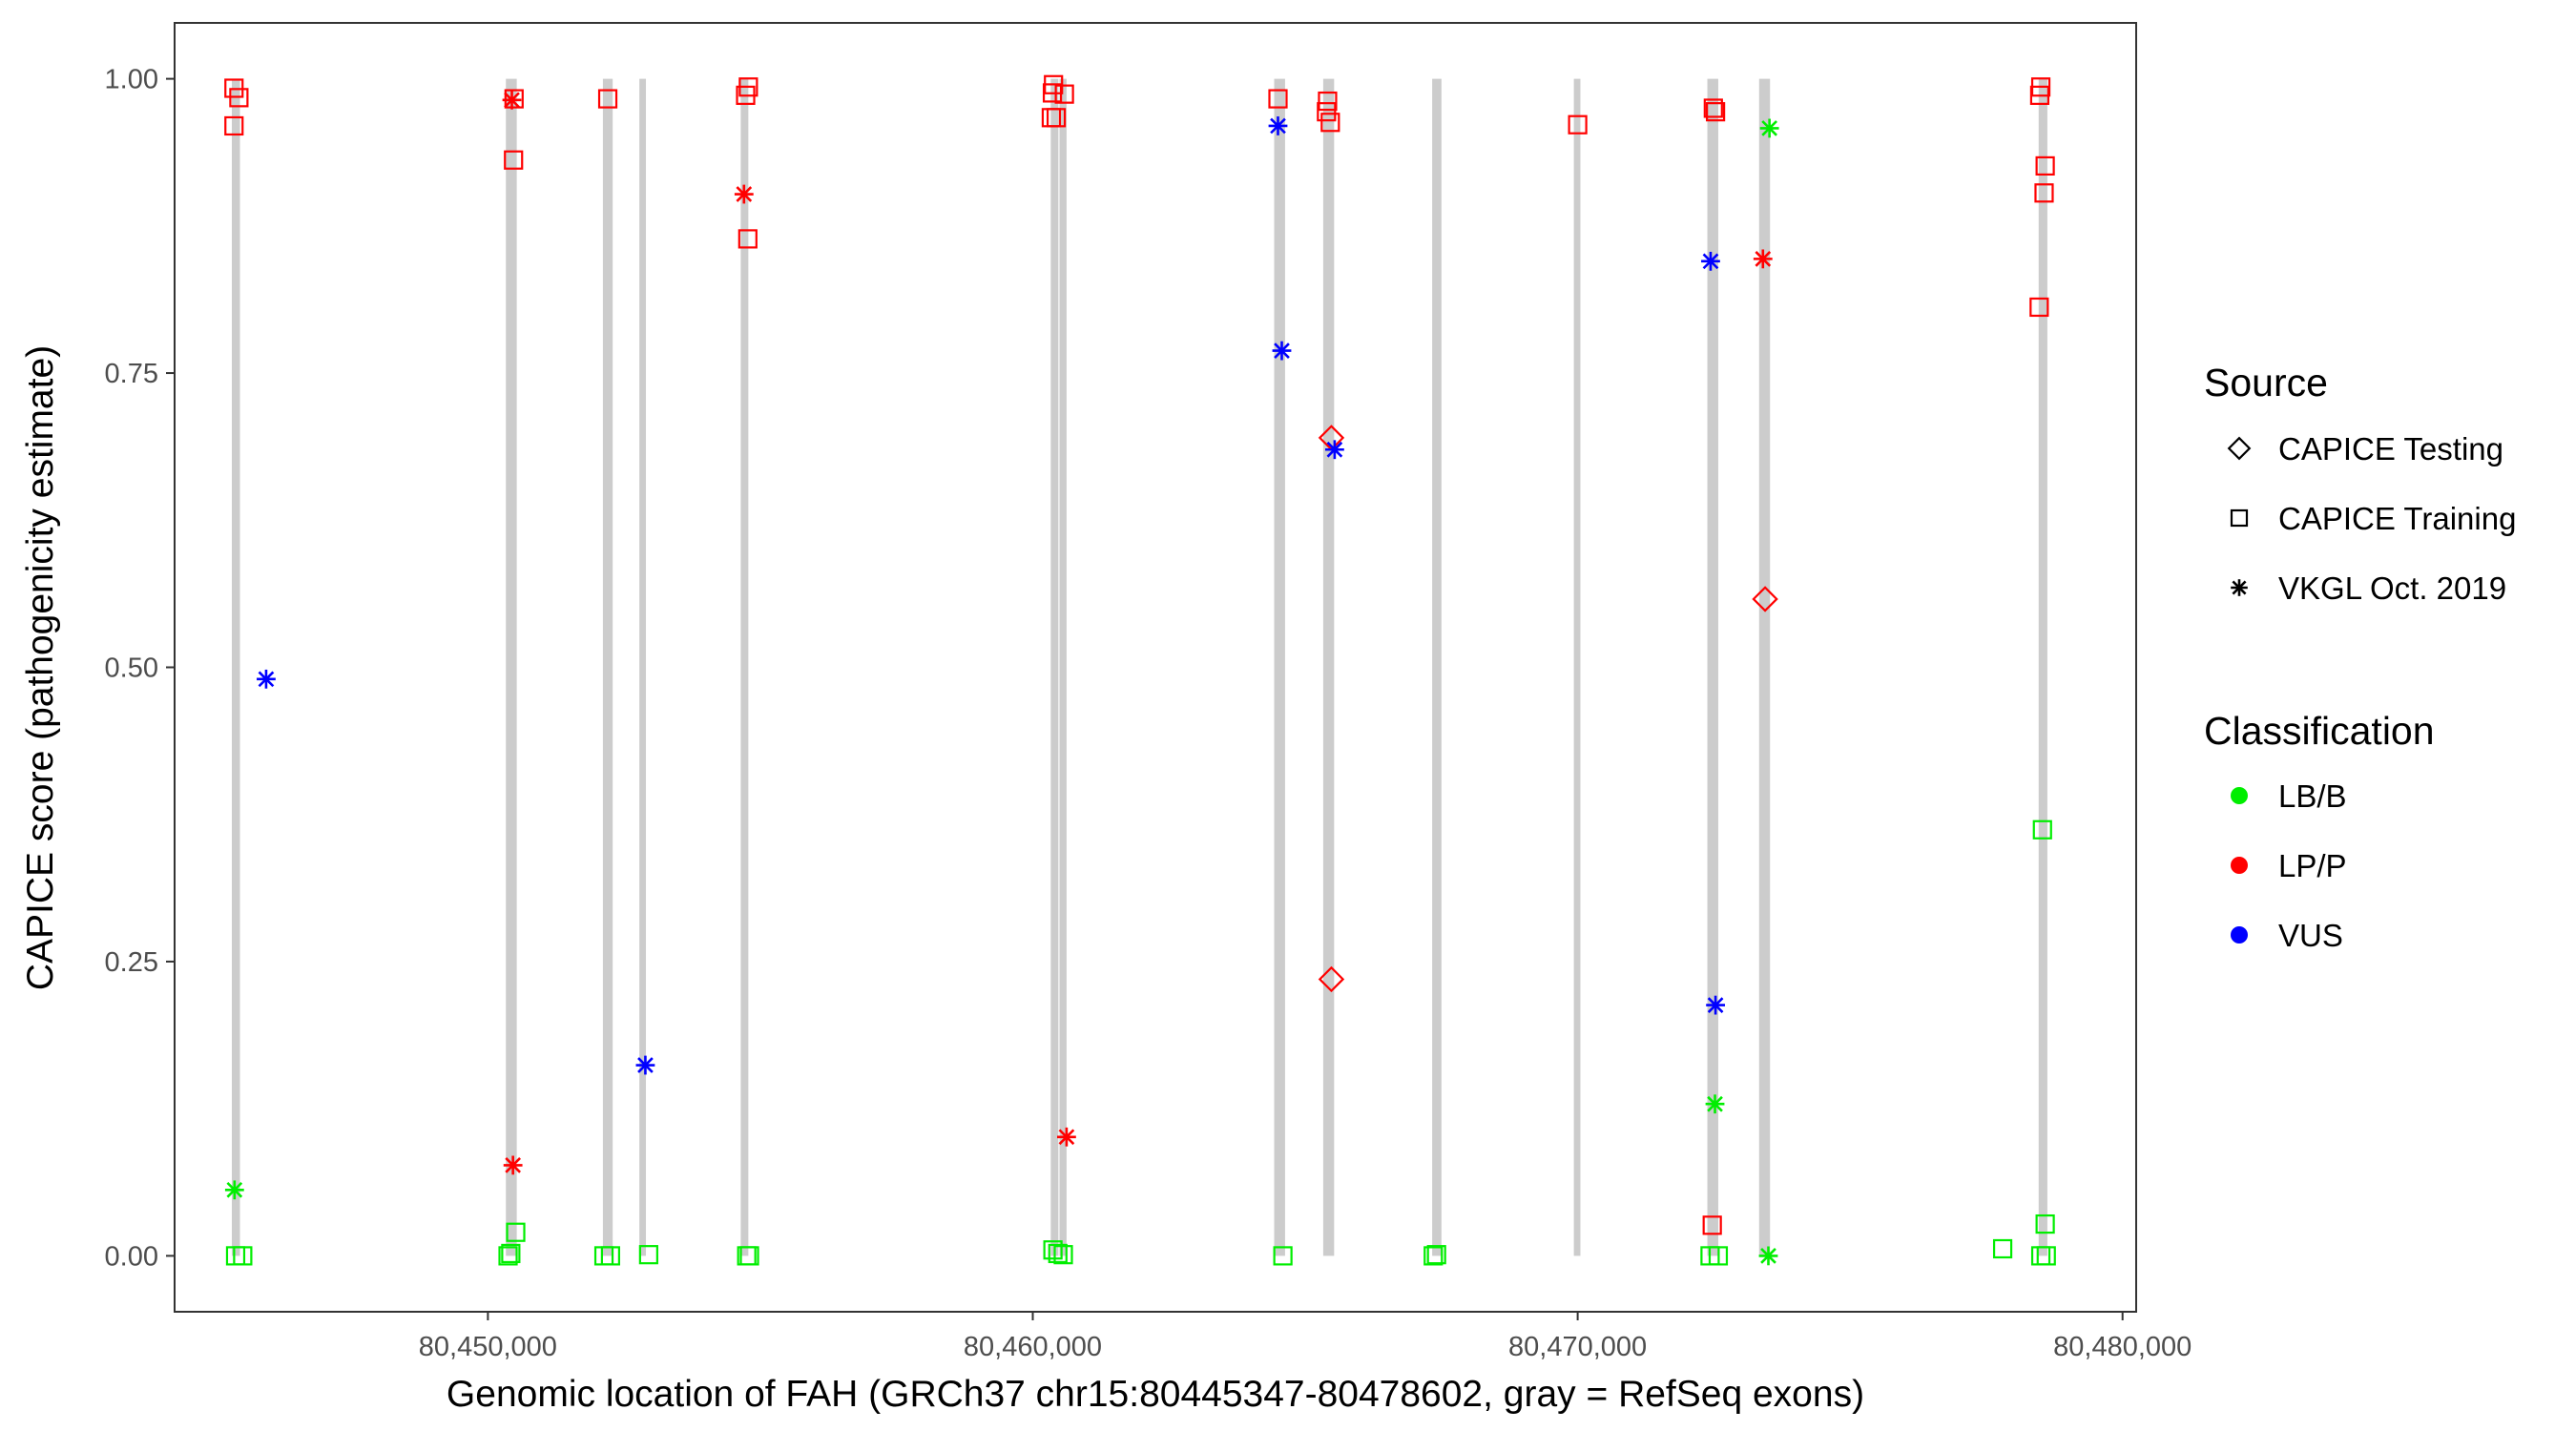 The width and height of the screenshot is (2576, 1431). What do you see at coordinates (2397, 518) in the screenshot?
I see `legend-source-label: CAPICE Training` at bounding box center [2397, 518].